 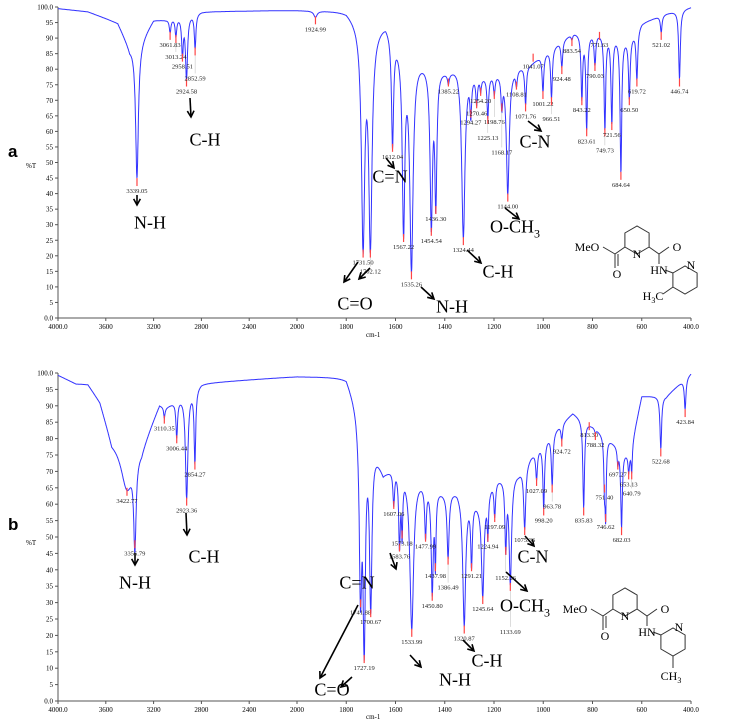 What do you see at coordinates (464, 250) in the screenshot?
I see `peak-label: 1324.44` at bounding box center [464, 250].